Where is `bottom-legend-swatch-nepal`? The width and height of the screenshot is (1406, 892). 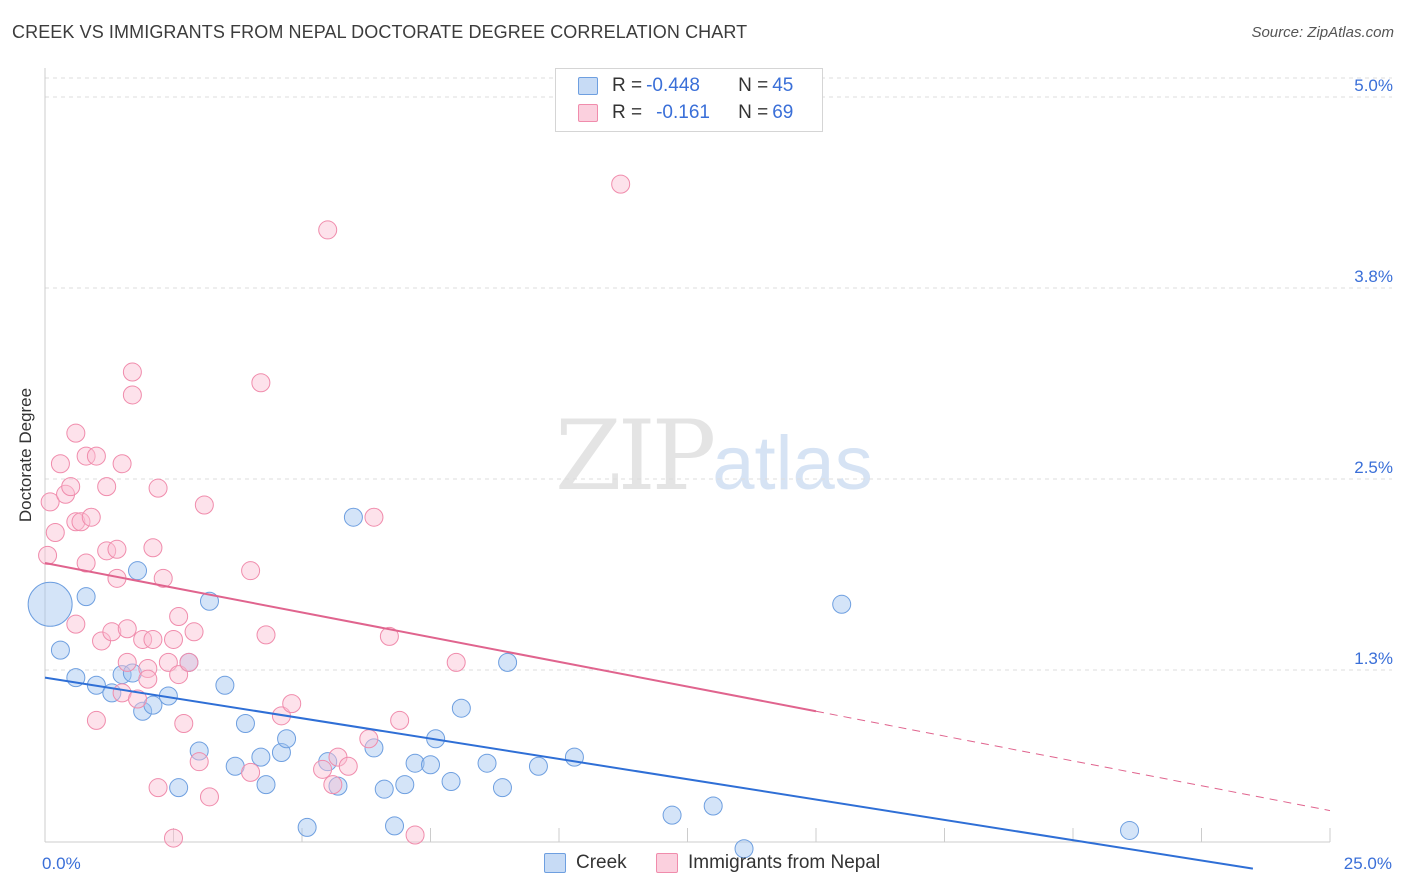 bottom-legend-swatch-nepal is located at coordinates (667, 863).